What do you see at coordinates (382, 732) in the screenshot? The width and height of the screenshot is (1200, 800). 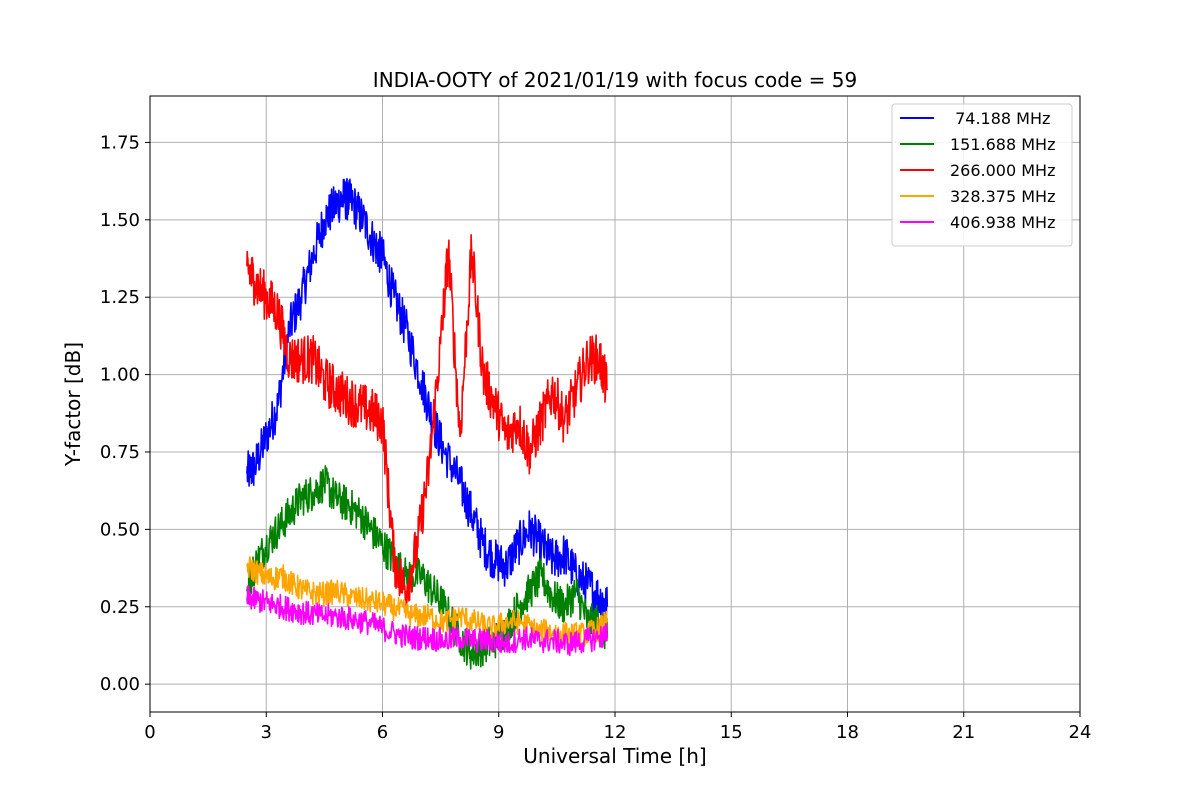 I see `x-tick-label: 6` at bounding box center [382, 732].